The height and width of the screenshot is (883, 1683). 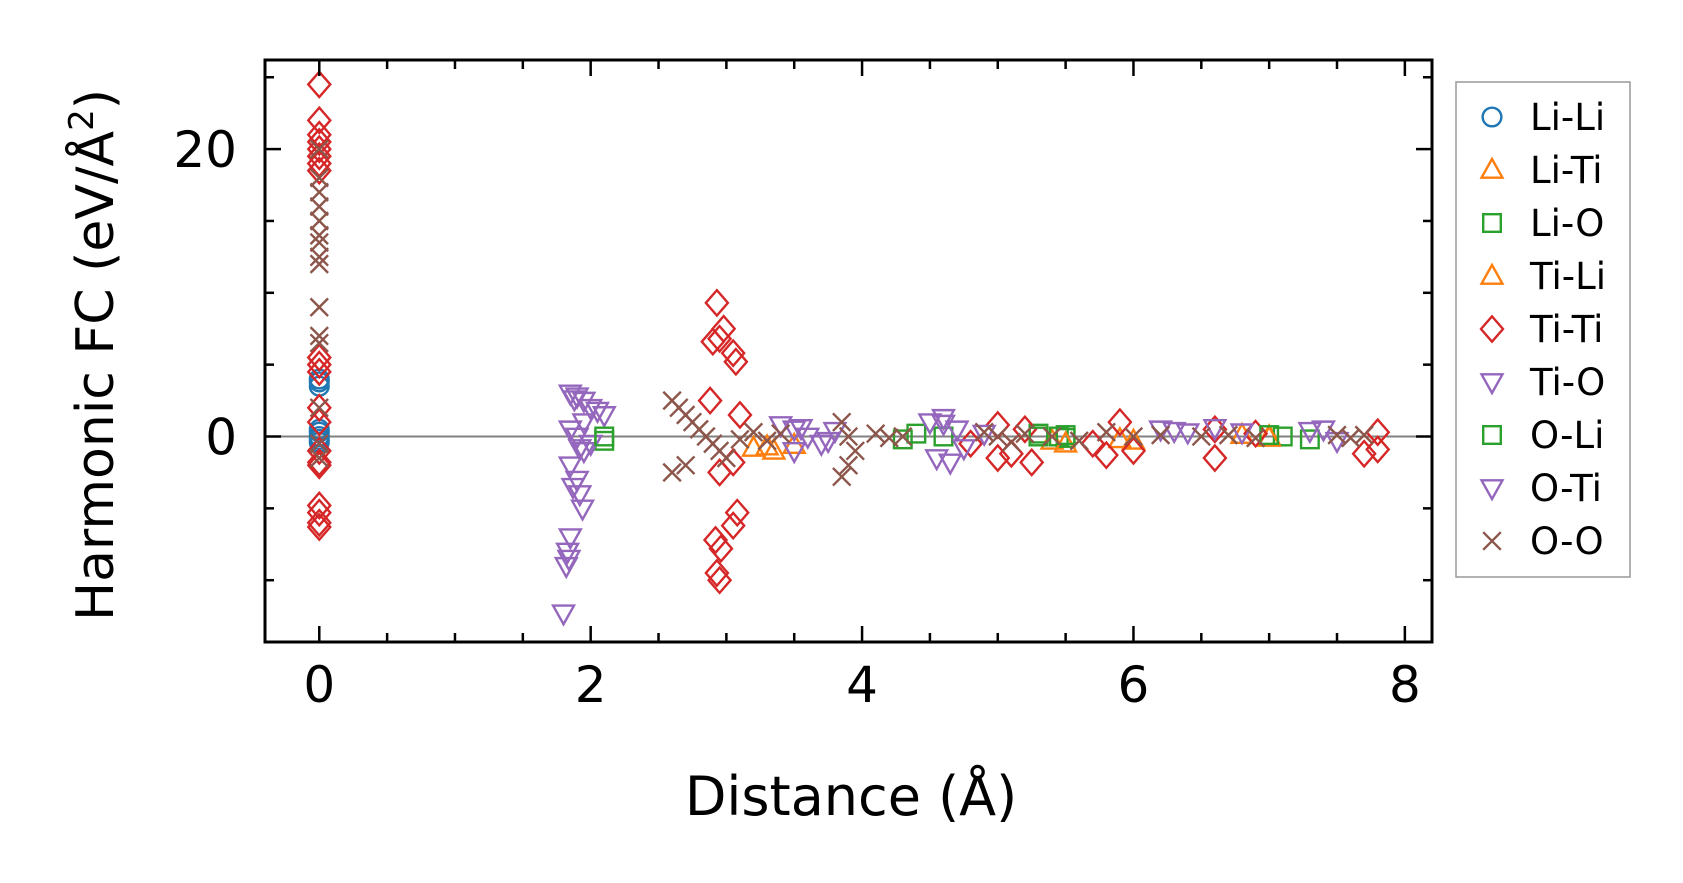 What do you see at coordinates (1492, 490) in the screenshot?
I see `legend-marker-o-ti` at bounding box center [1492, 490].